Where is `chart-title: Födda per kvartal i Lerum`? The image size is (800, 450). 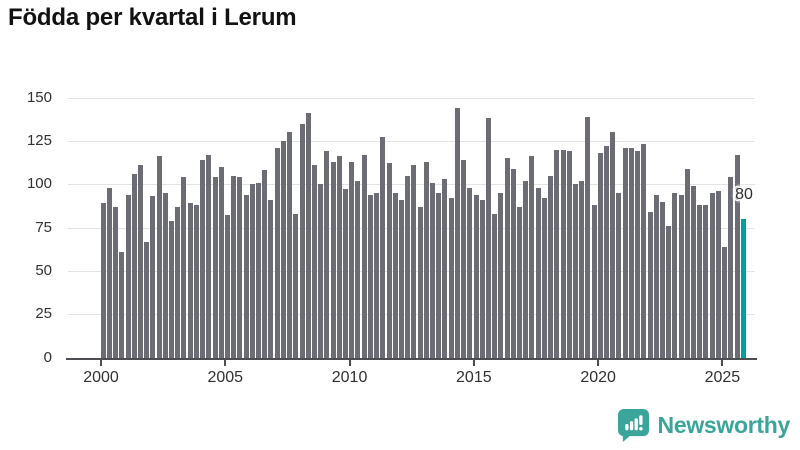
chart-title: Födda per kvartal i Lerum is located at coordinates (152, 17).